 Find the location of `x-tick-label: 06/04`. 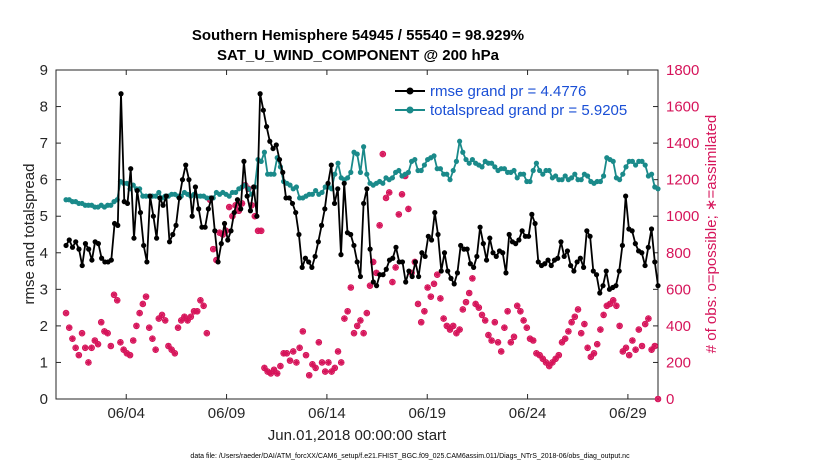

x-tick-label: 06/04 is located at coordinates (126, 413).